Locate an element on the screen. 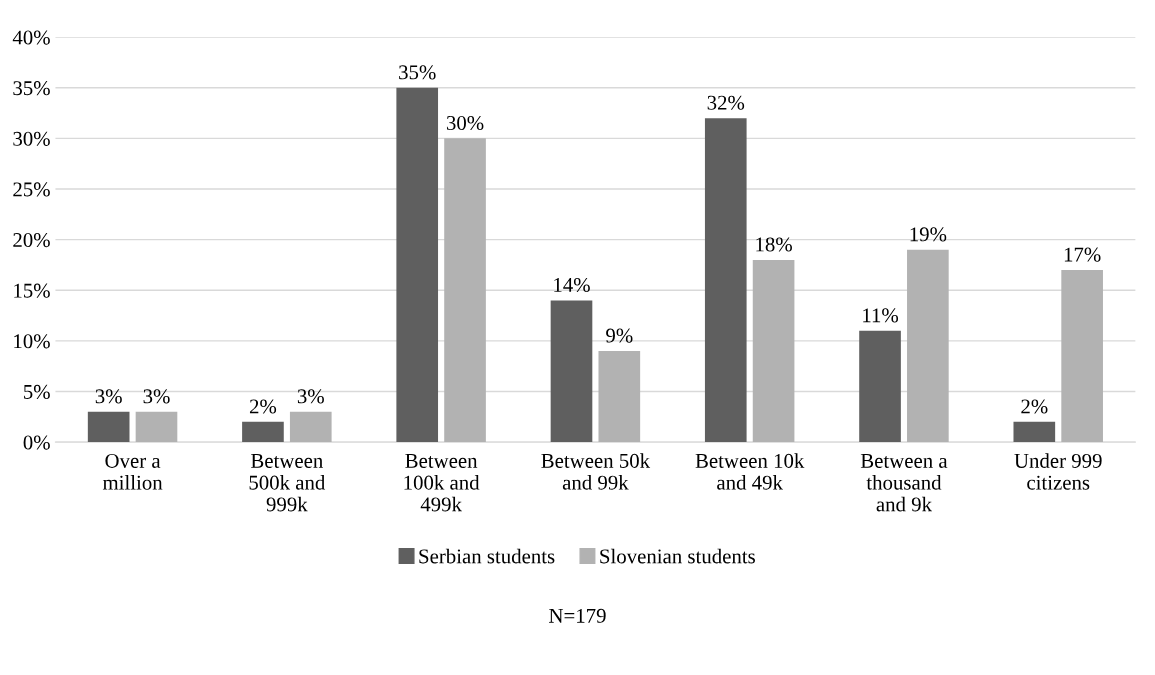 The width and height of the screenshot is (1155, 675). data-label: 19% is located at coordinates (928, 234).